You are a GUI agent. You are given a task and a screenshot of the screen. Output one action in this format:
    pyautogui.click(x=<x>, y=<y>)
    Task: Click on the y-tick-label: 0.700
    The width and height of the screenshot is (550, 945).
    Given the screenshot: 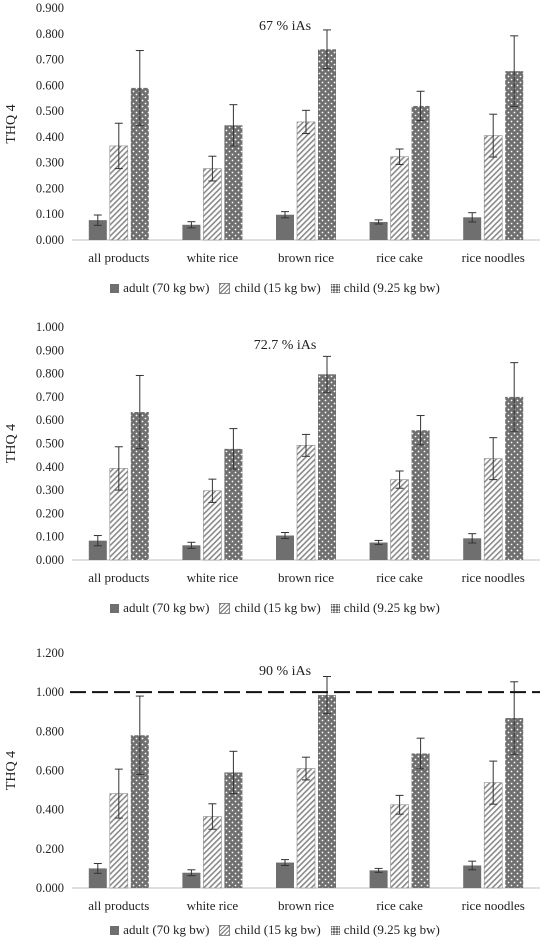 What is the action you would take?
    pyautogui.click(x=50, y=60)
    